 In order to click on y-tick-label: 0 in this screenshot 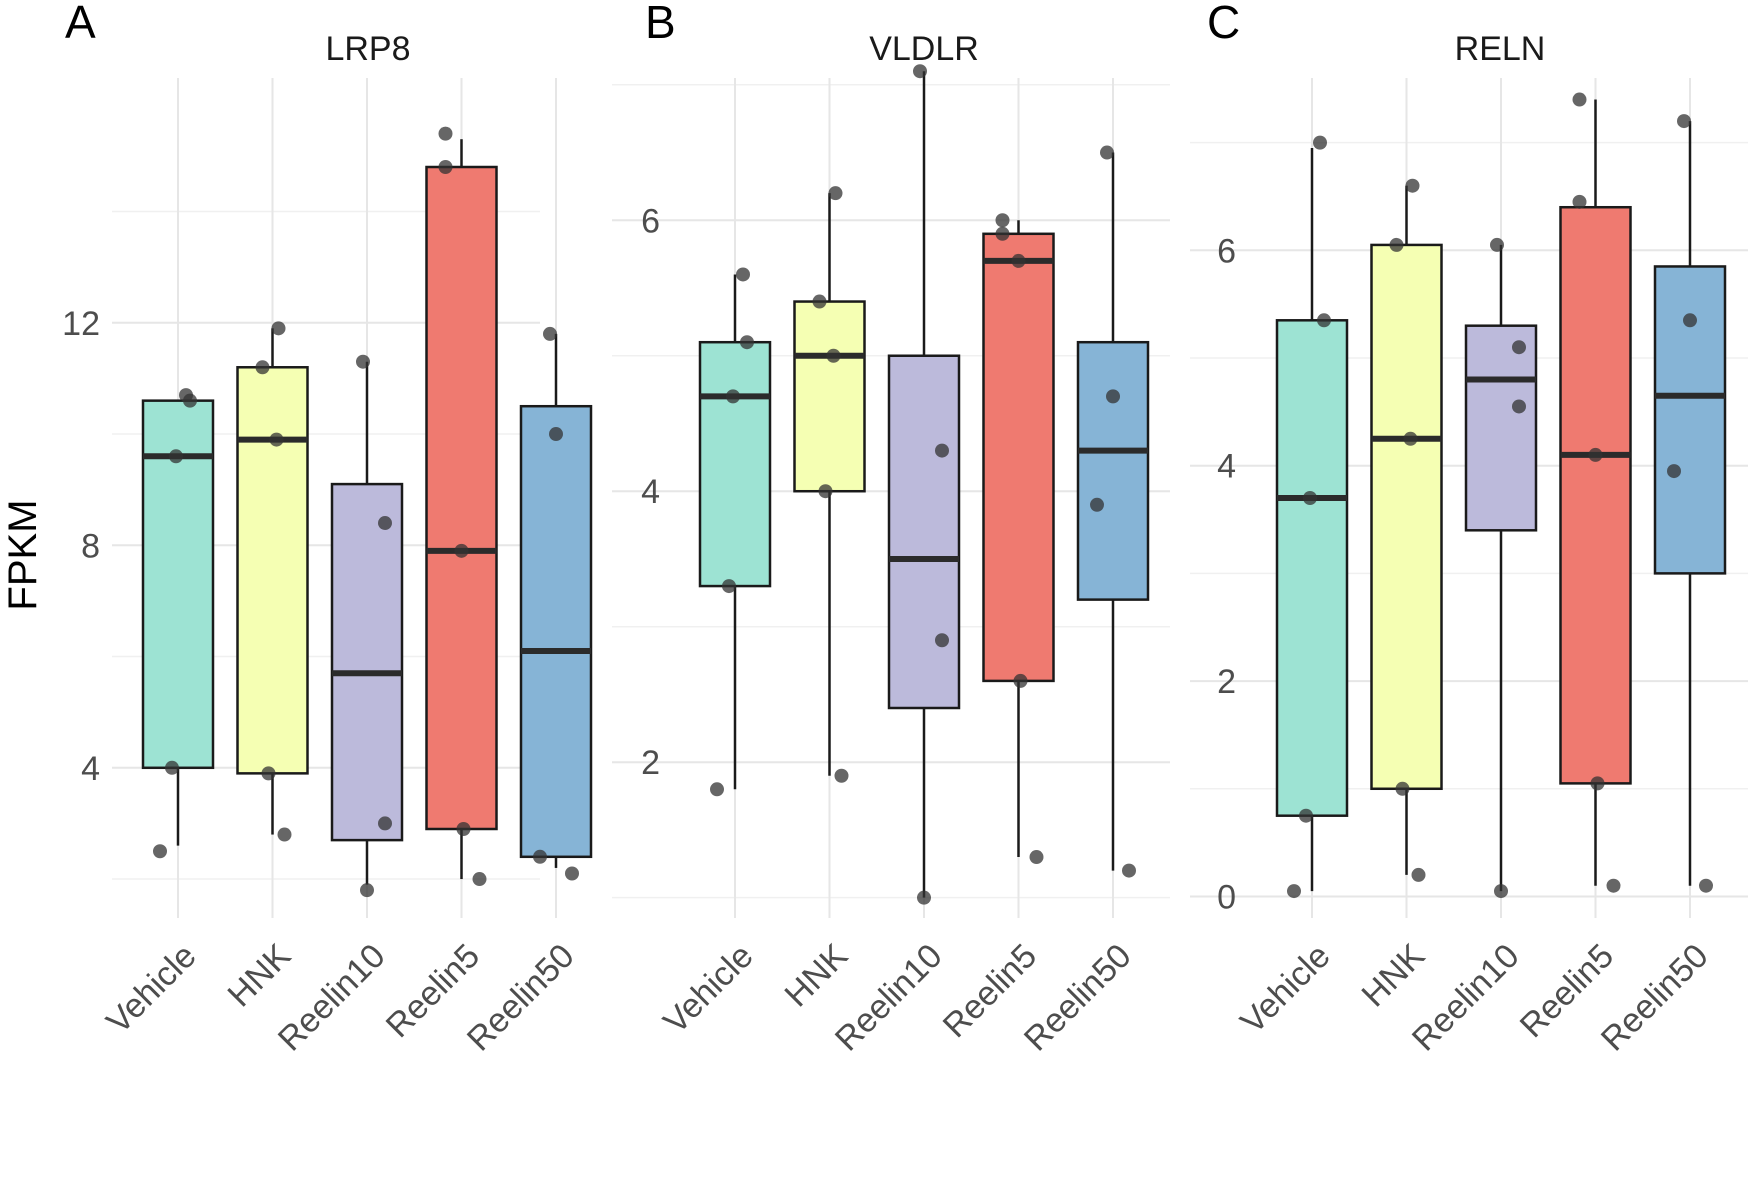, I will do `click(1226, 897)`.